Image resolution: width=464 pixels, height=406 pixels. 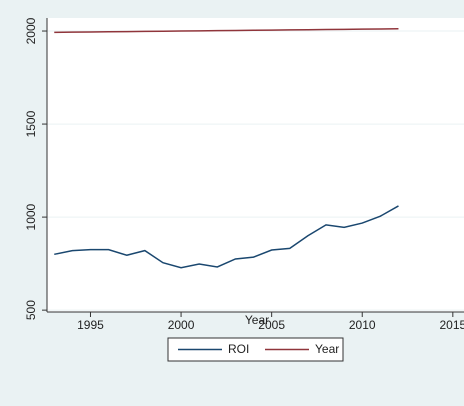 I want to click on x-tick-label: 1995, so click(x=90, y=325).